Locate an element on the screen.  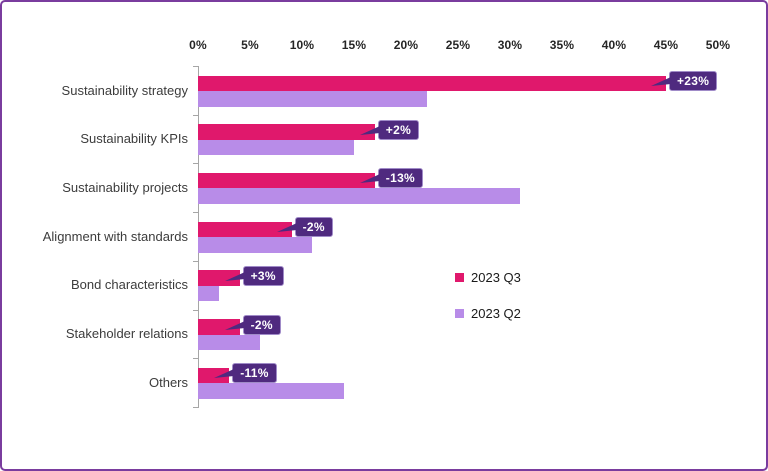
x-tick-label: 5% is located at coordinates (250, 45).